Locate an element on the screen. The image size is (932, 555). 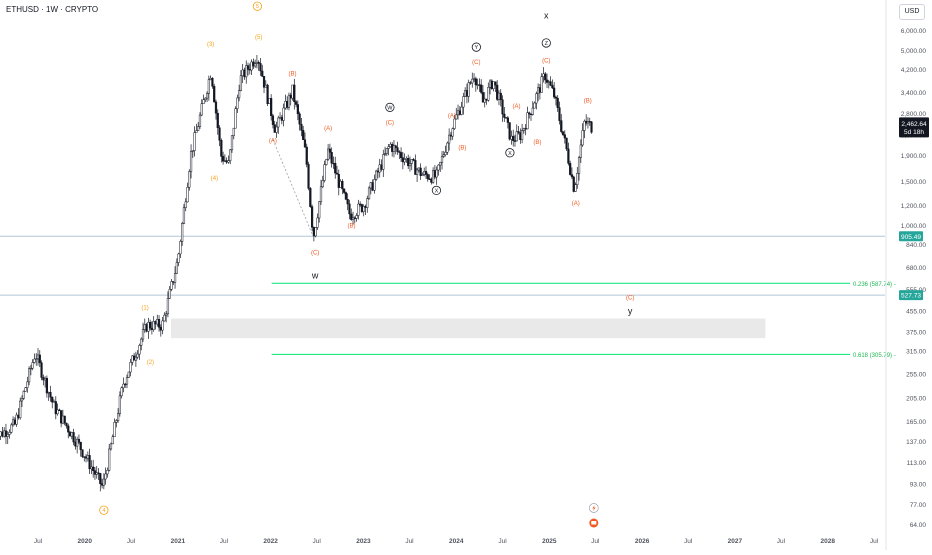
wave-label: 4 is located at coordinates (103, 511).